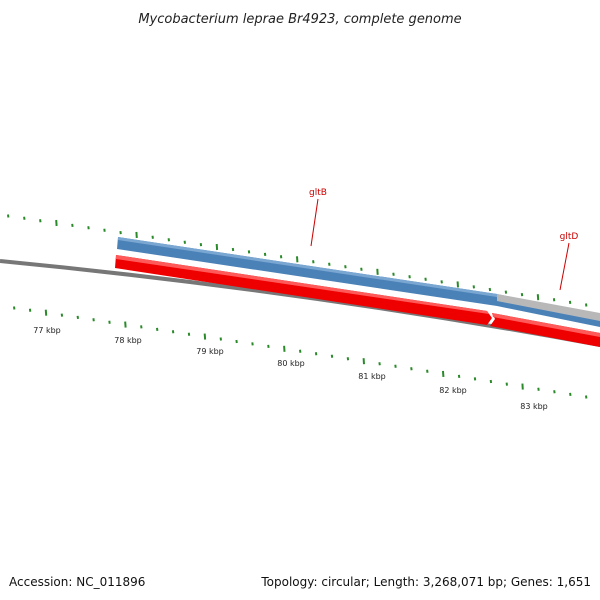 Image resolution: width=600 pixels, height=600 pixels. What do you see at coordinates (210, 351) in the screenshot?
I see `tick-label-79: 79 kbp` at bounding box center [210, 351].